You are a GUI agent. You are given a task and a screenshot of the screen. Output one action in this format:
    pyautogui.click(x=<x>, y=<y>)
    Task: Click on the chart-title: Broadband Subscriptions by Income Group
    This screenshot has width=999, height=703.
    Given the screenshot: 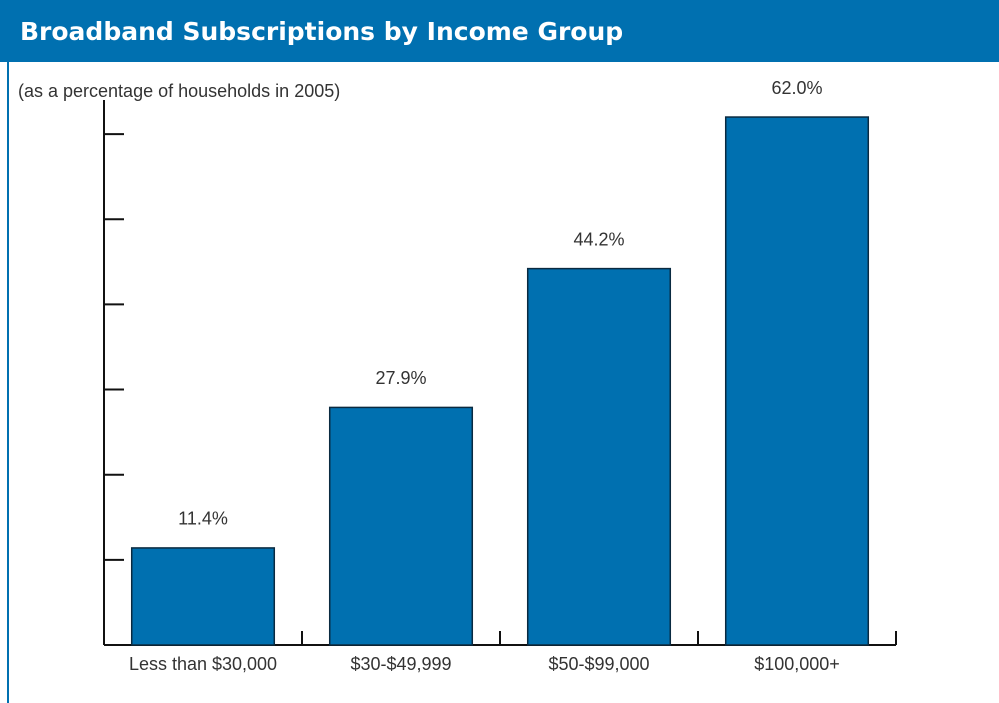 What is the action you would take?
    pyautogui.click(x=321, y=31)
    